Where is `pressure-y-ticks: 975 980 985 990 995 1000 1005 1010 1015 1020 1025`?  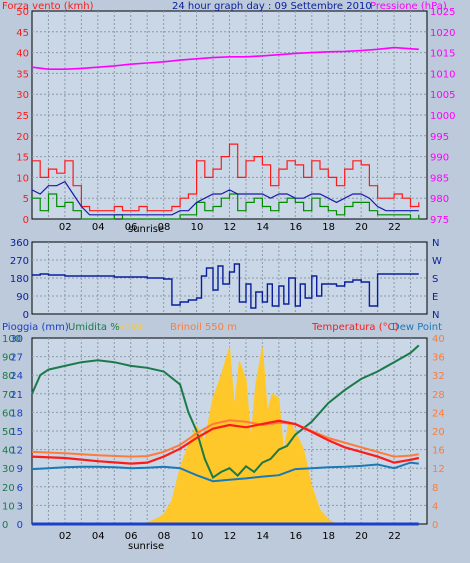 pressure-y-ticks: 975 980 985 990 995 1000 1005 1010 1015 1020 1025 is located at coordinates (442, 116).